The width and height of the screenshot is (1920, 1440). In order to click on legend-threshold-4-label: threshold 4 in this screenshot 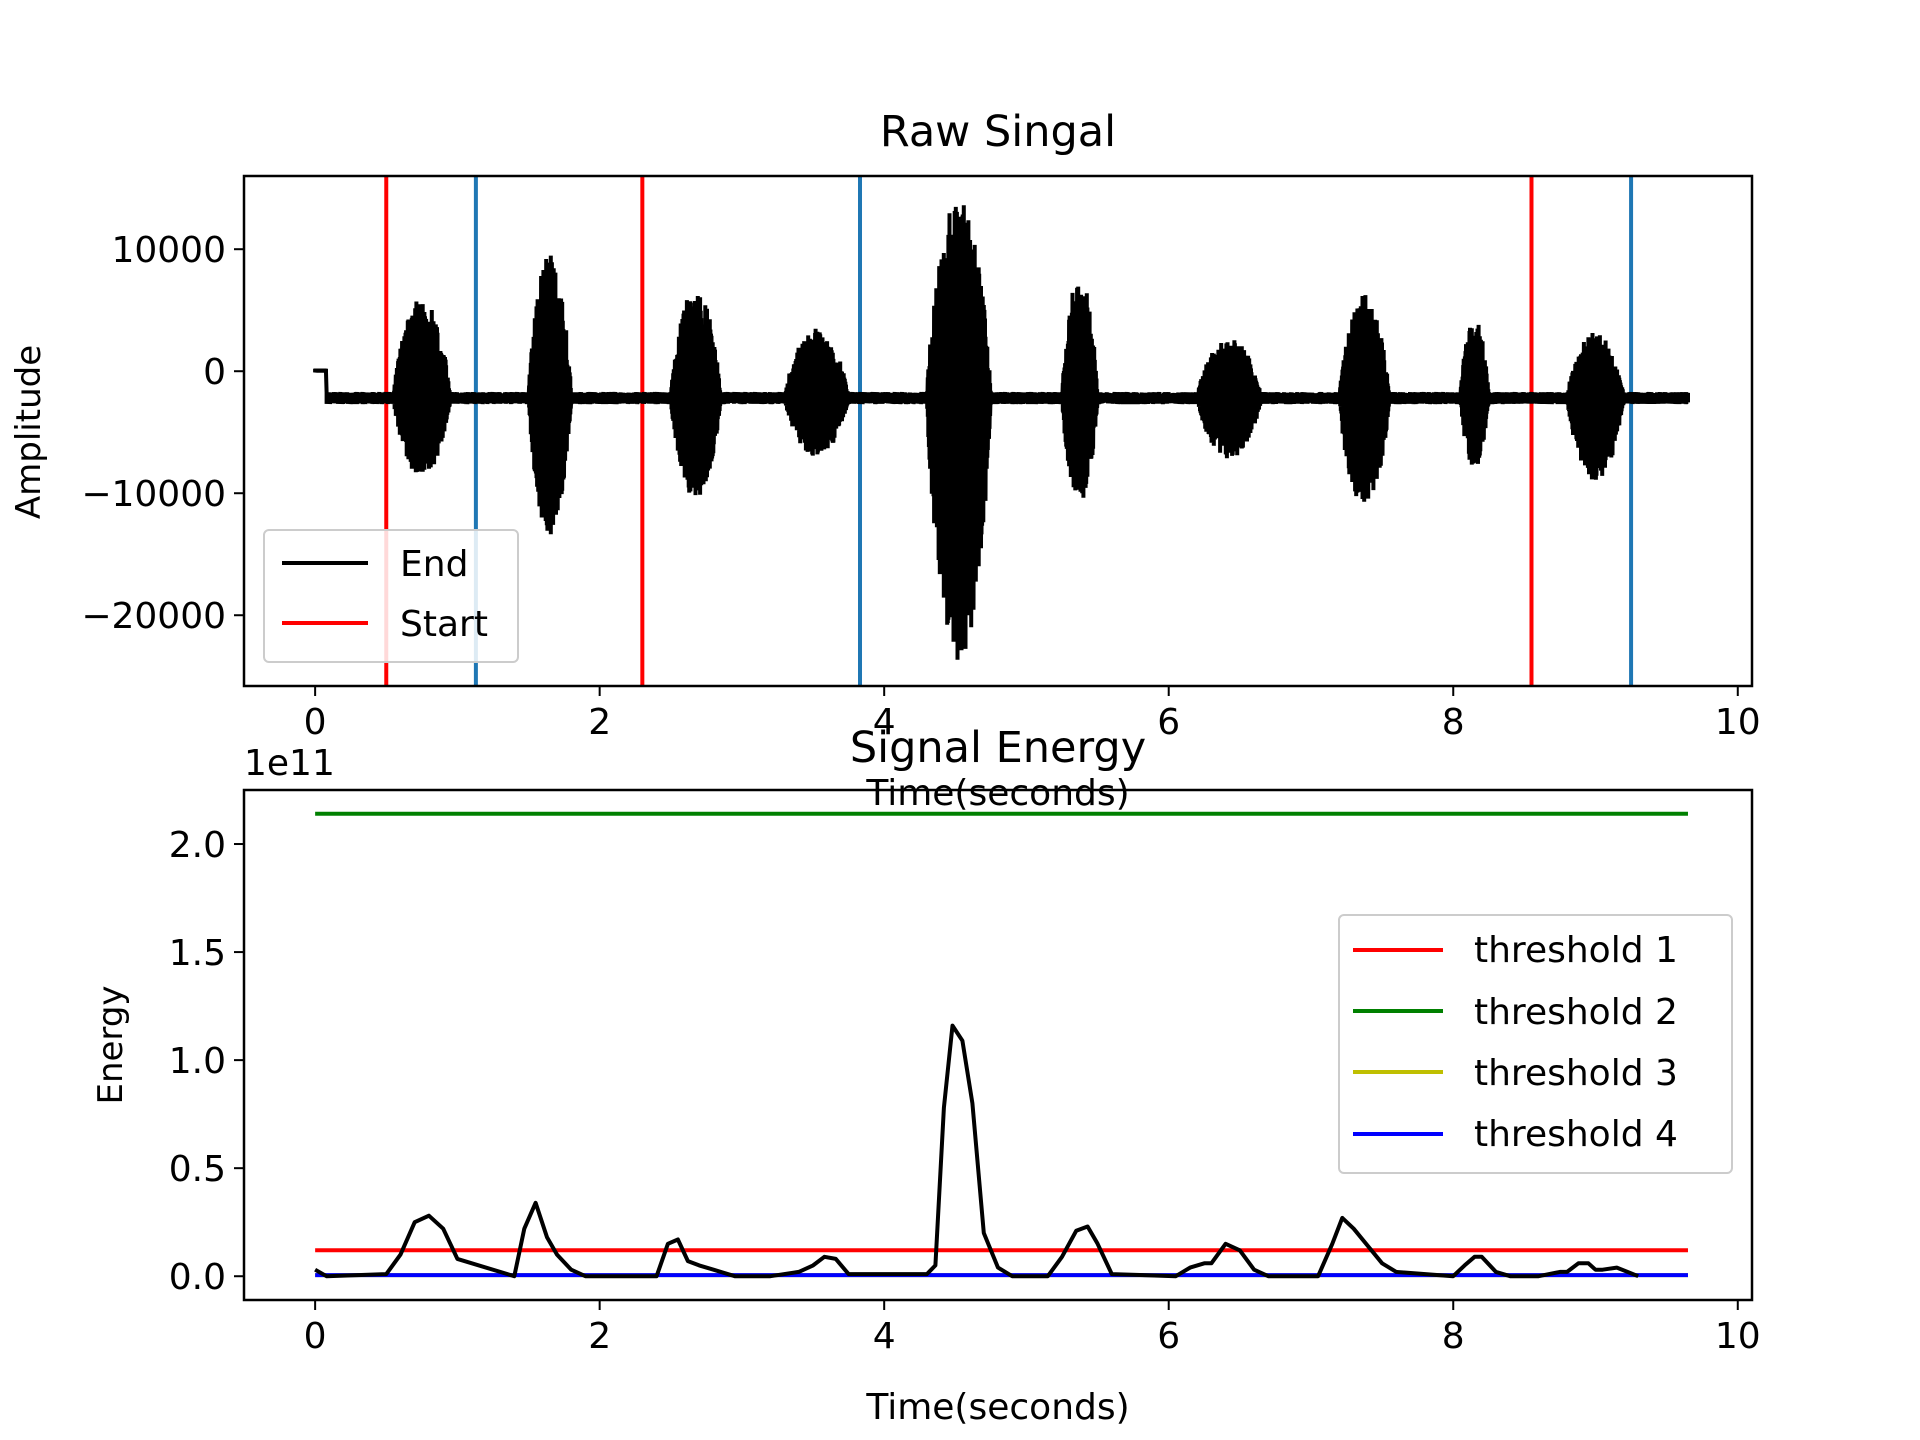, I will do `click(1576, 1134)`.